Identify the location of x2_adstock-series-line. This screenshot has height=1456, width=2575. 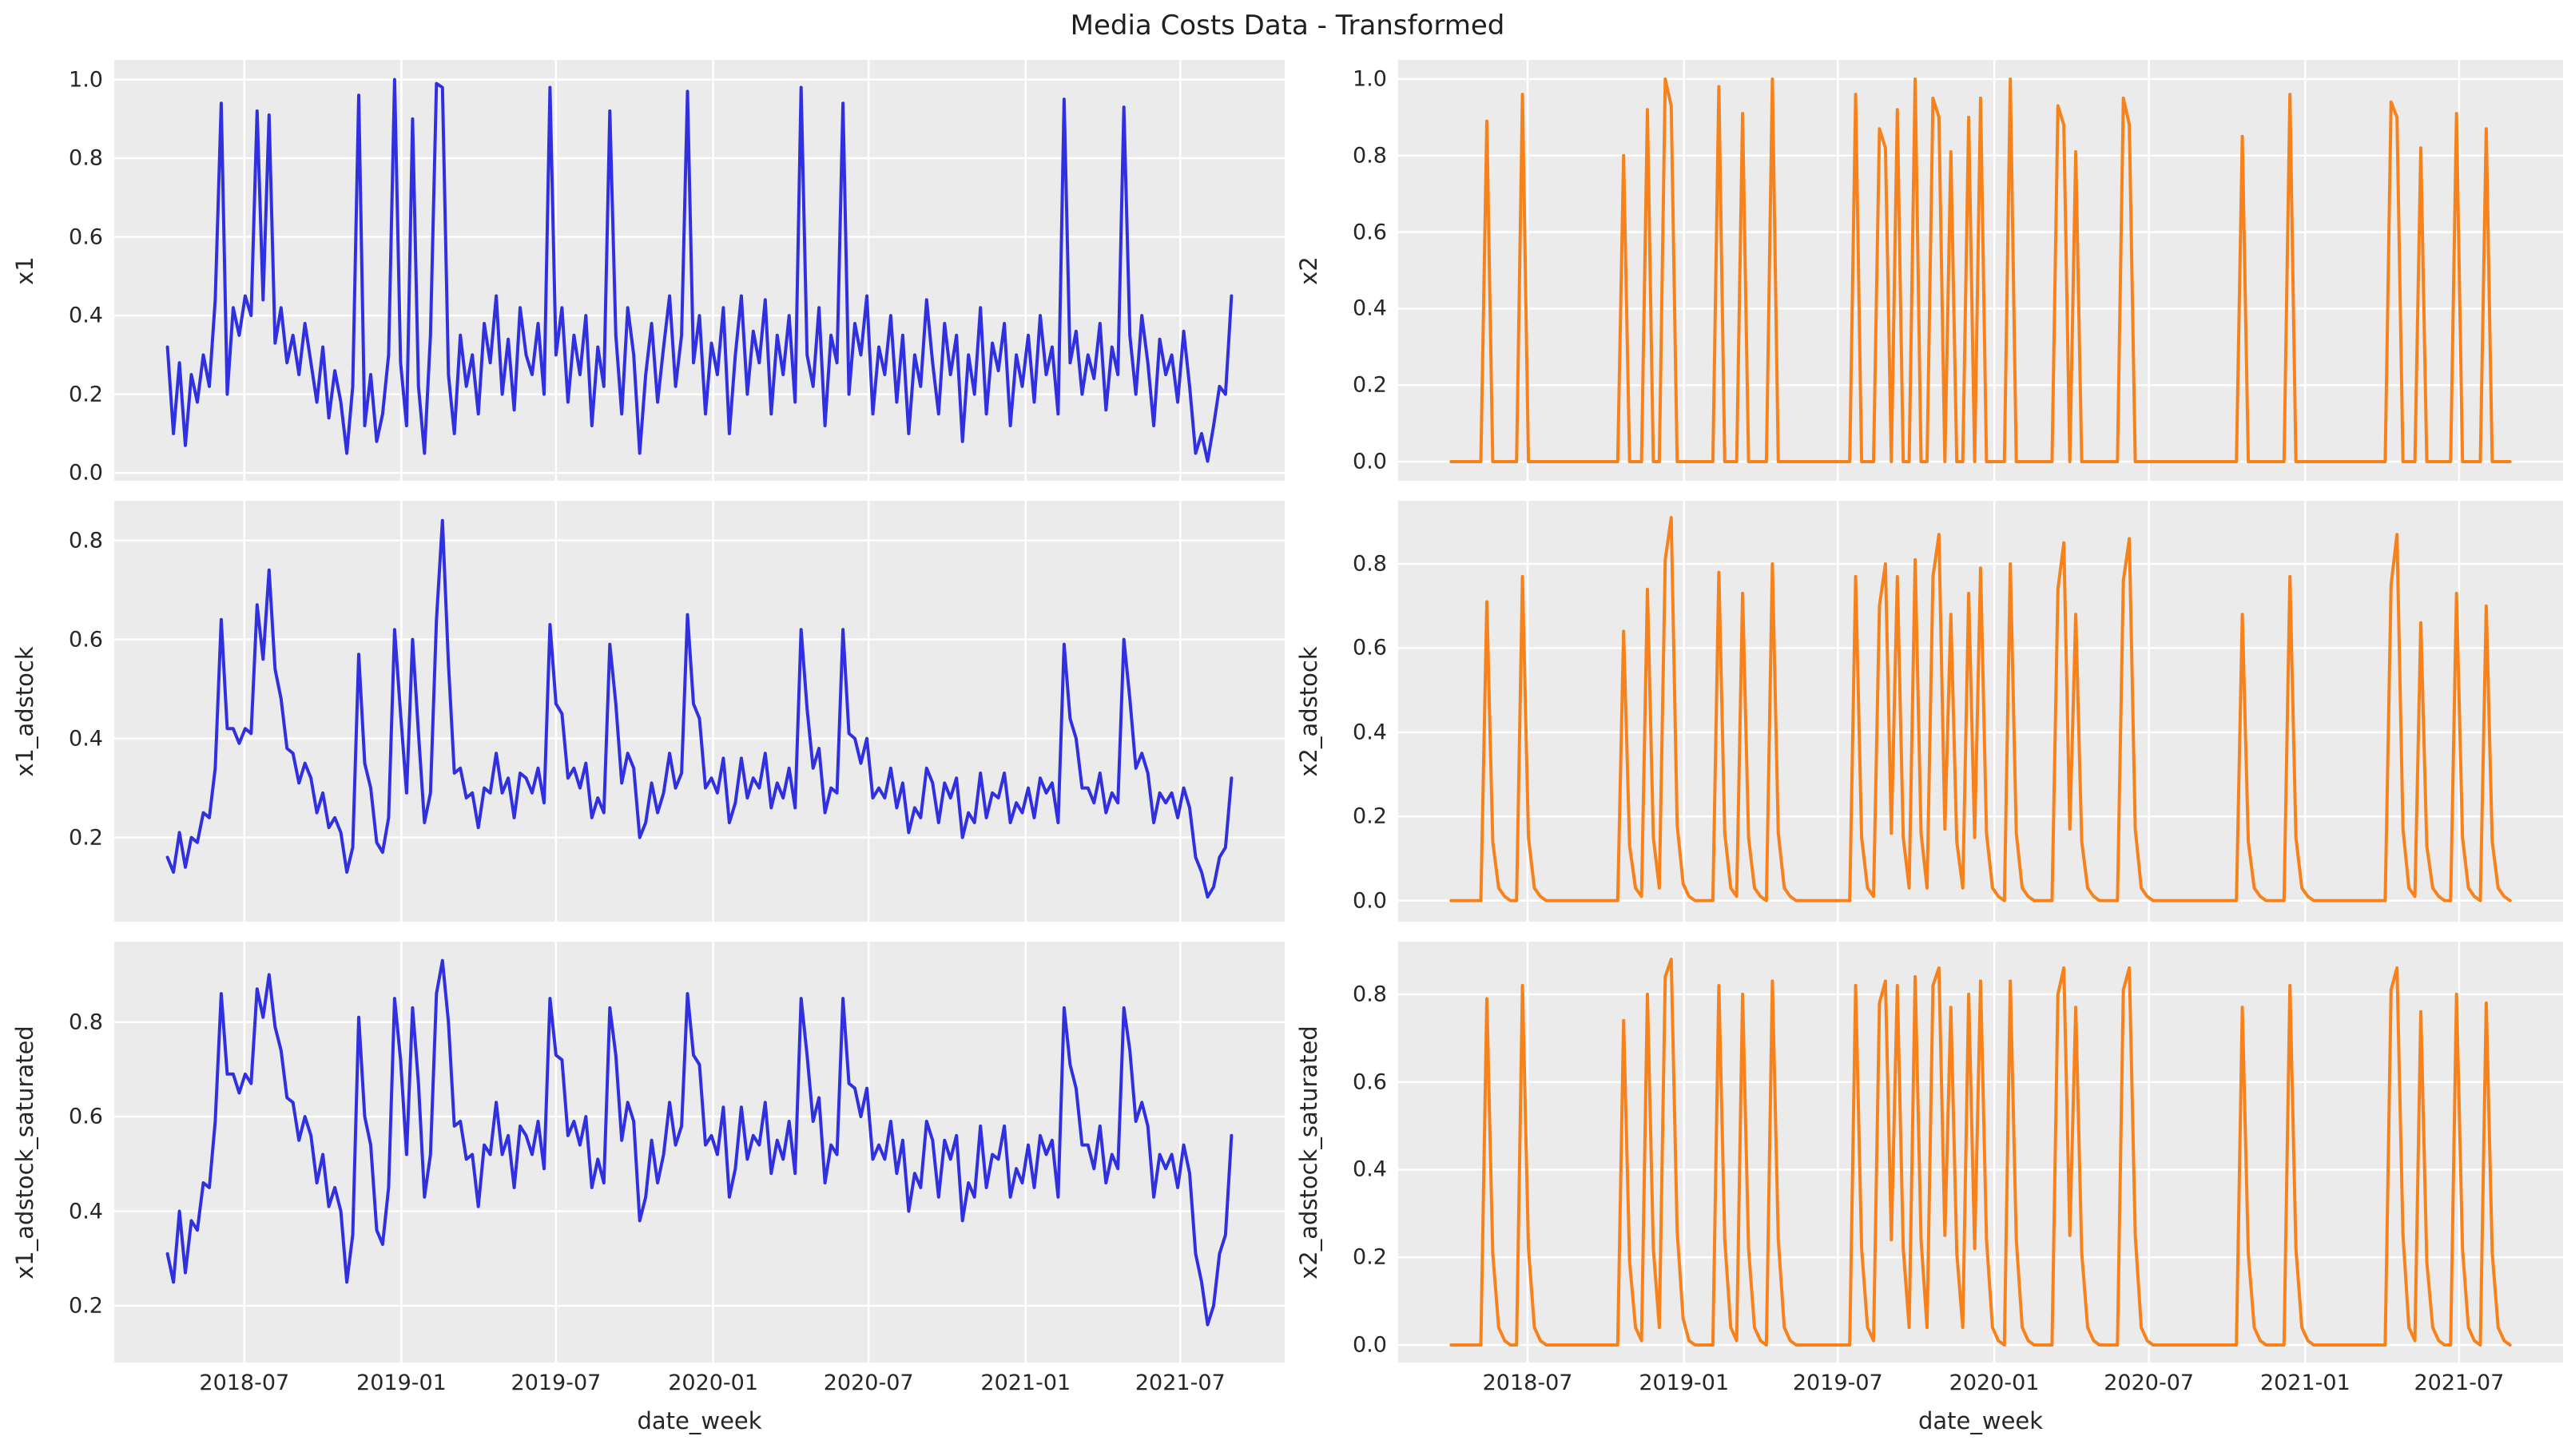
(1980, 709).